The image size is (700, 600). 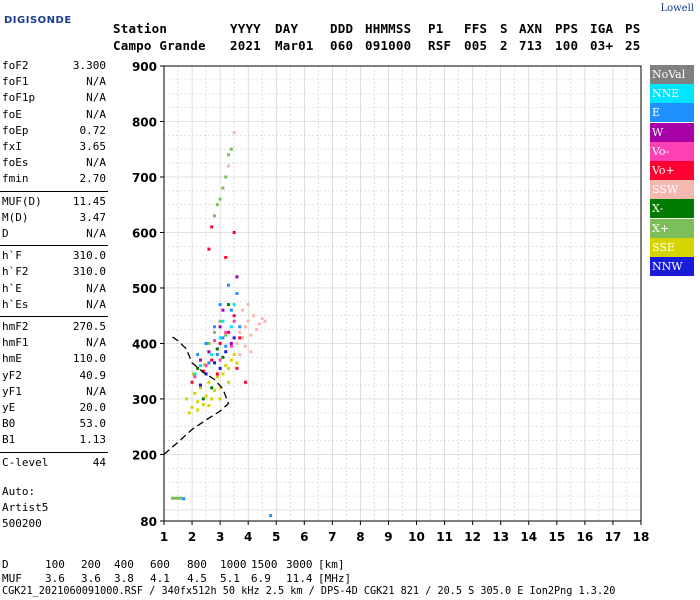 I want to click on param-value: 3.300, so click(x=89, y=65).